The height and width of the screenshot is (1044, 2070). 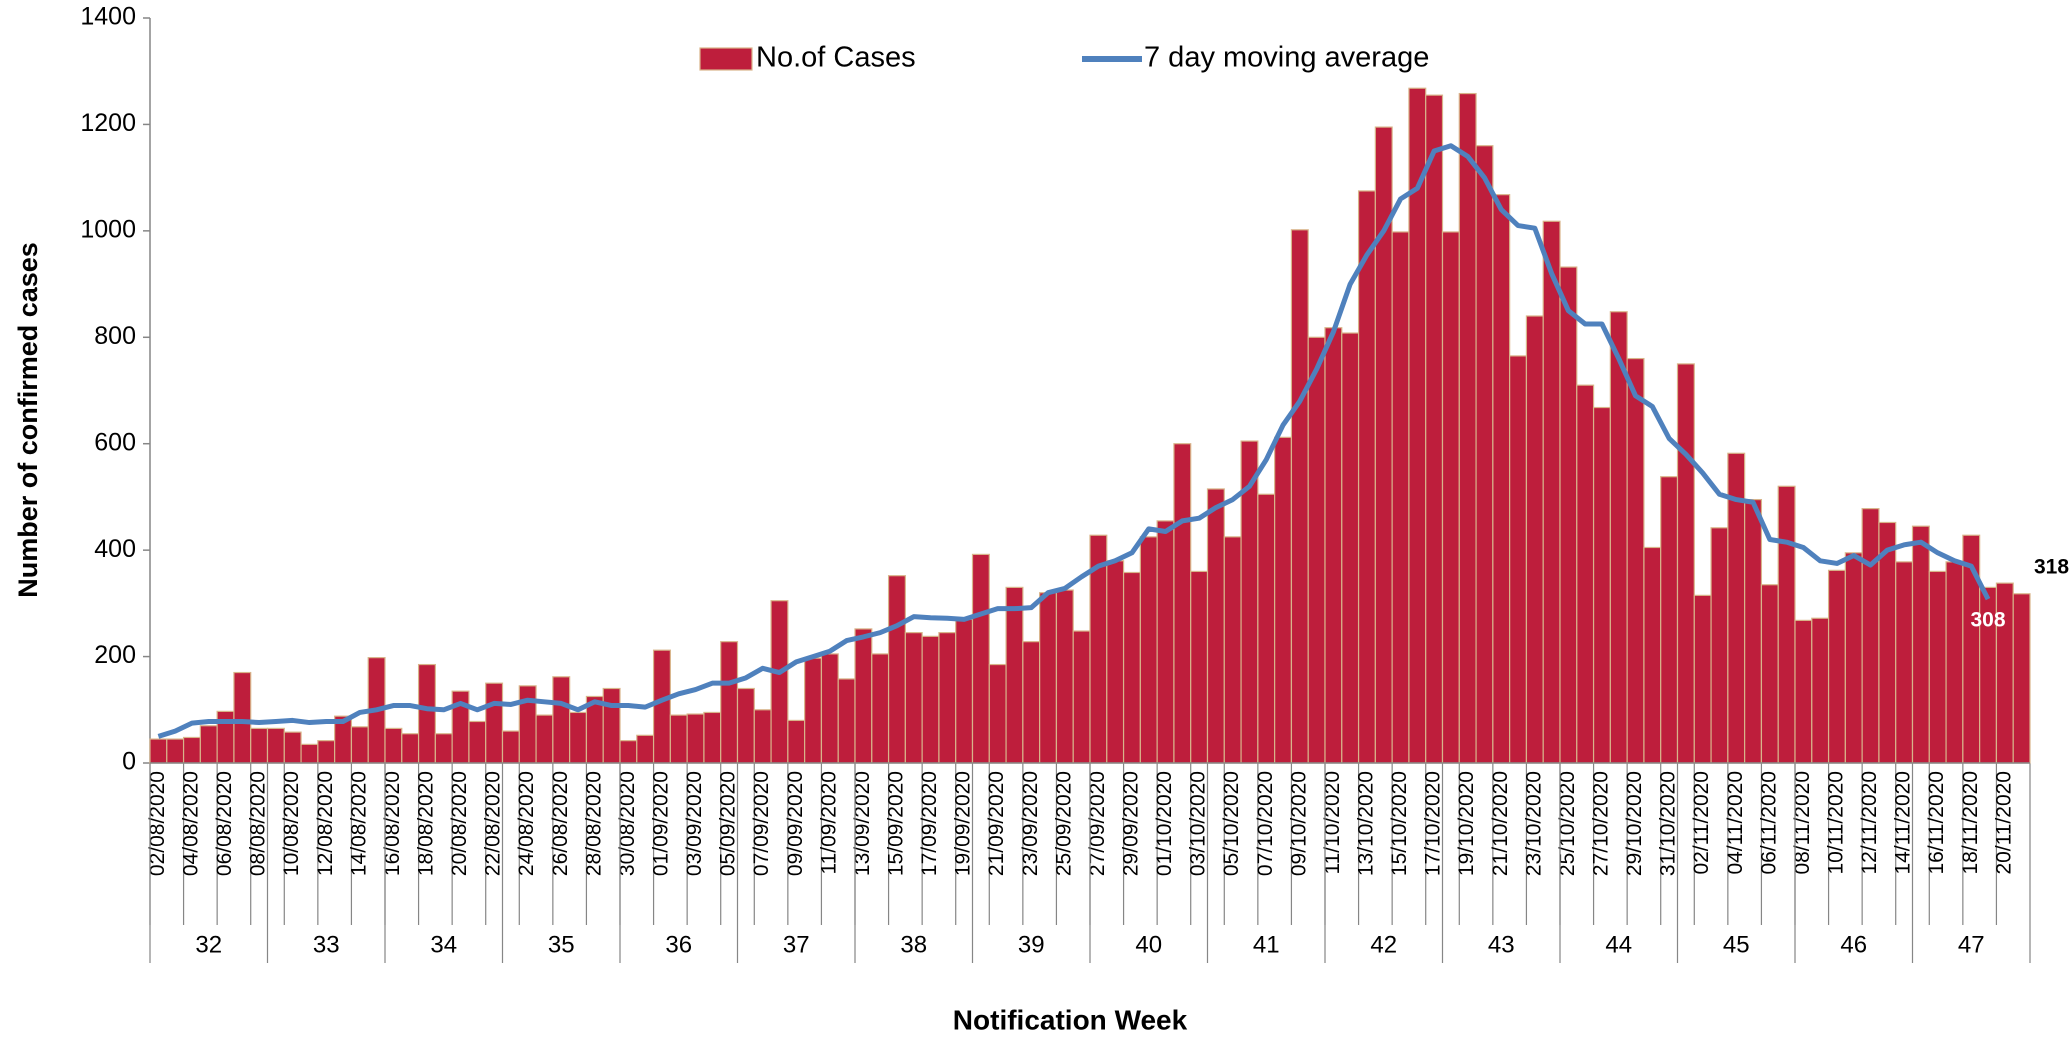 I want to click on week-label: 36, so click(x=678, y=944).